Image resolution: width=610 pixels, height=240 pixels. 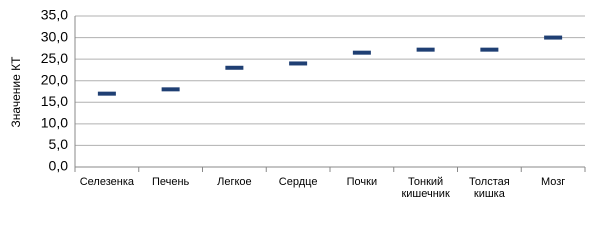 I want to click on y-tick-label: 25,0, so click(x=54, y=58).